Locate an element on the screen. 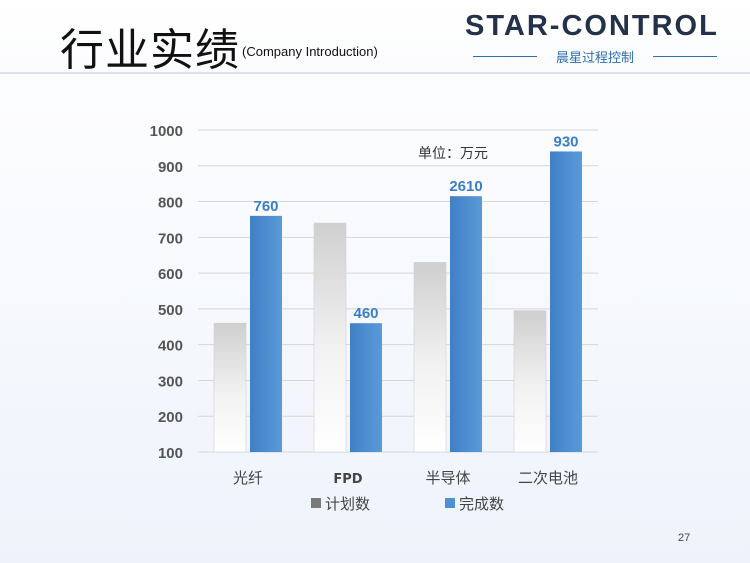 Image resolution: width=750 pixels, height=563 pixels. y-tick-label: 600 is located at coordinates (170, 274).